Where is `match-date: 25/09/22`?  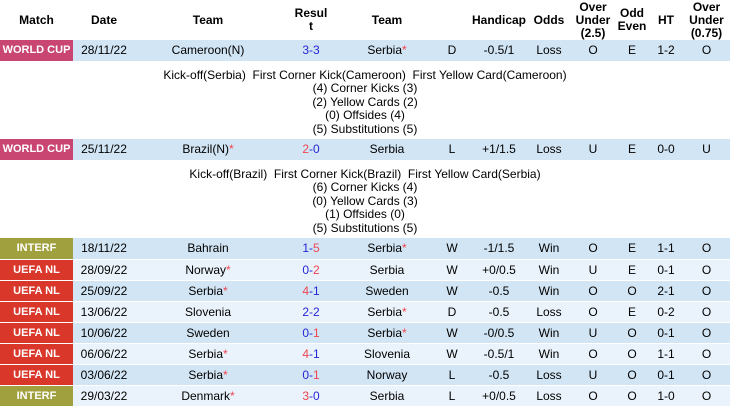 match-date: 25/09/22 is located at coordinates (104, 291).